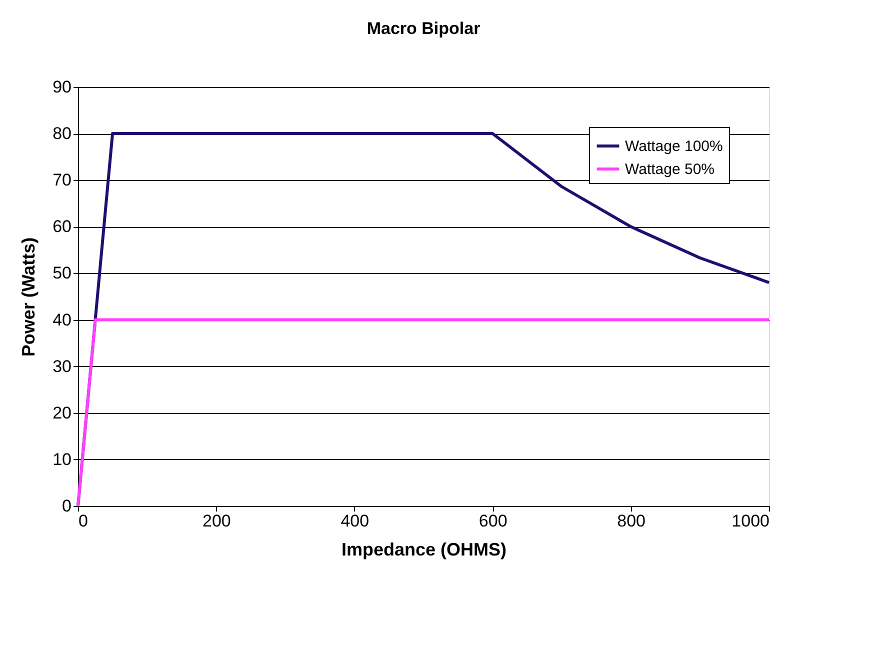 The image size is (877, 646). I want to click on x-axis-title: Impedance (OHMS), so click(424, 550).